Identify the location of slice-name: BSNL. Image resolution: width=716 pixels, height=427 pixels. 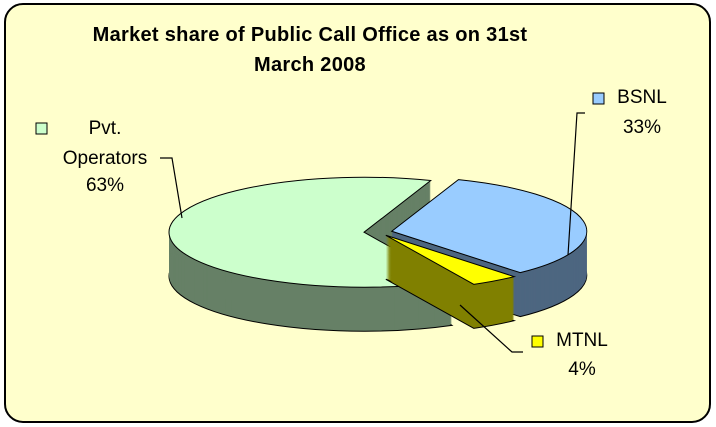
(642, 97).